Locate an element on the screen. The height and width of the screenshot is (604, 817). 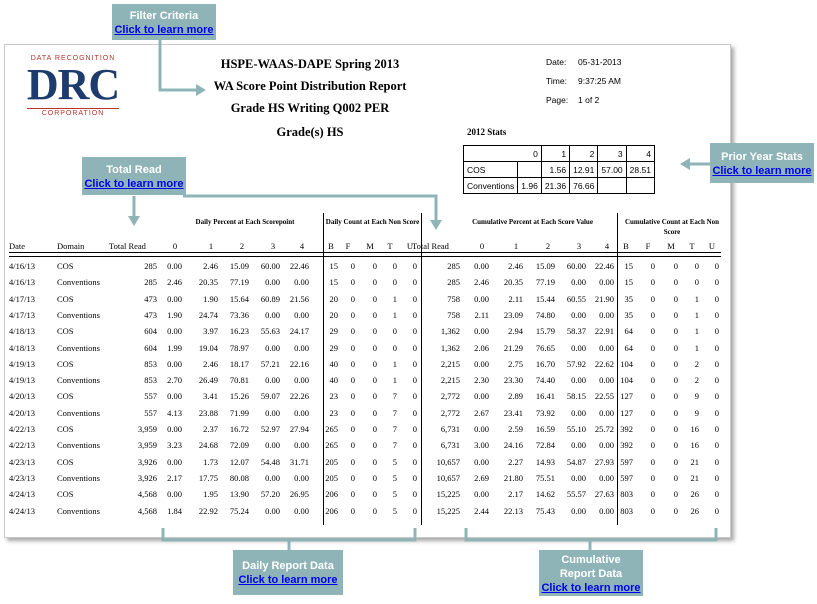
table-cell: 22.13 is located at coordinates (513, 510).